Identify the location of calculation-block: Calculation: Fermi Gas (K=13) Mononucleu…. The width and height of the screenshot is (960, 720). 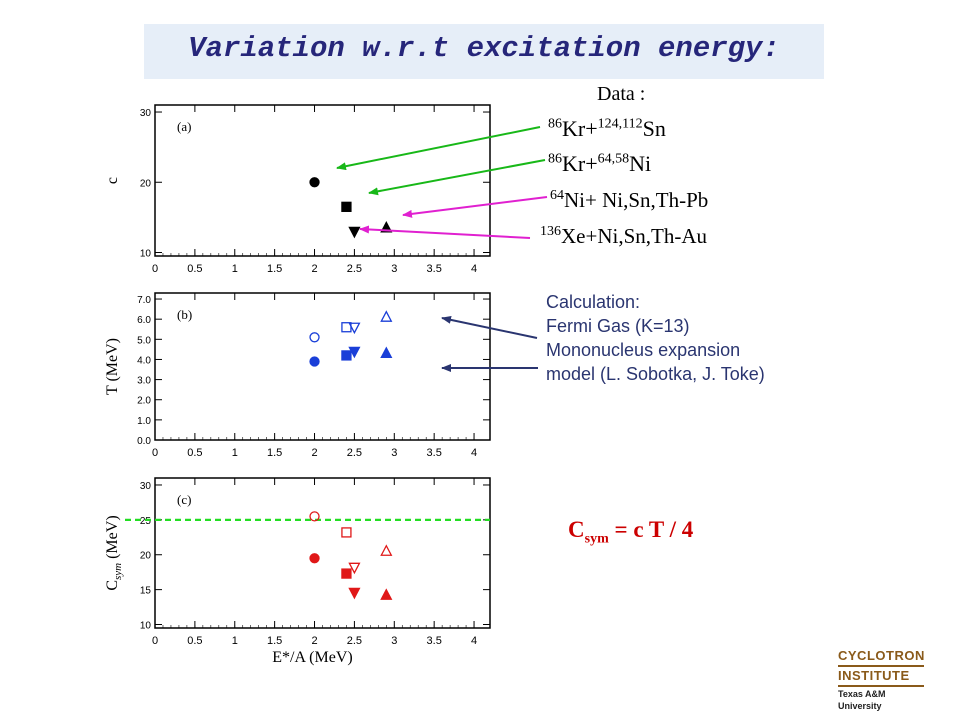
(655, 338).